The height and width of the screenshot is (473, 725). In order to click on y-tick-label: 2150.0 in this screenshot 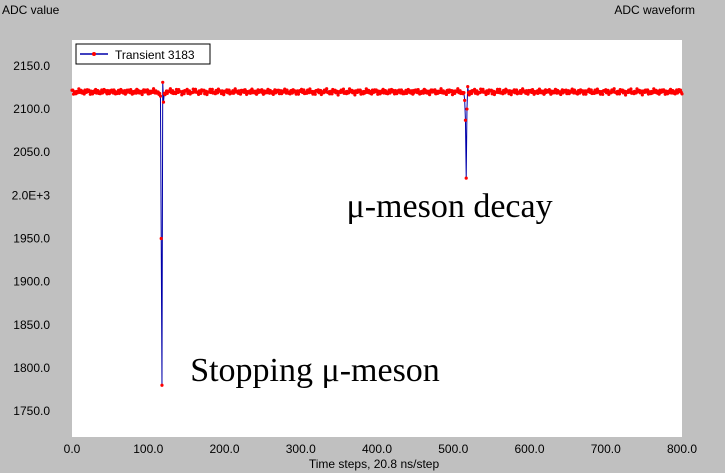, I will do `click(31, 66)`.